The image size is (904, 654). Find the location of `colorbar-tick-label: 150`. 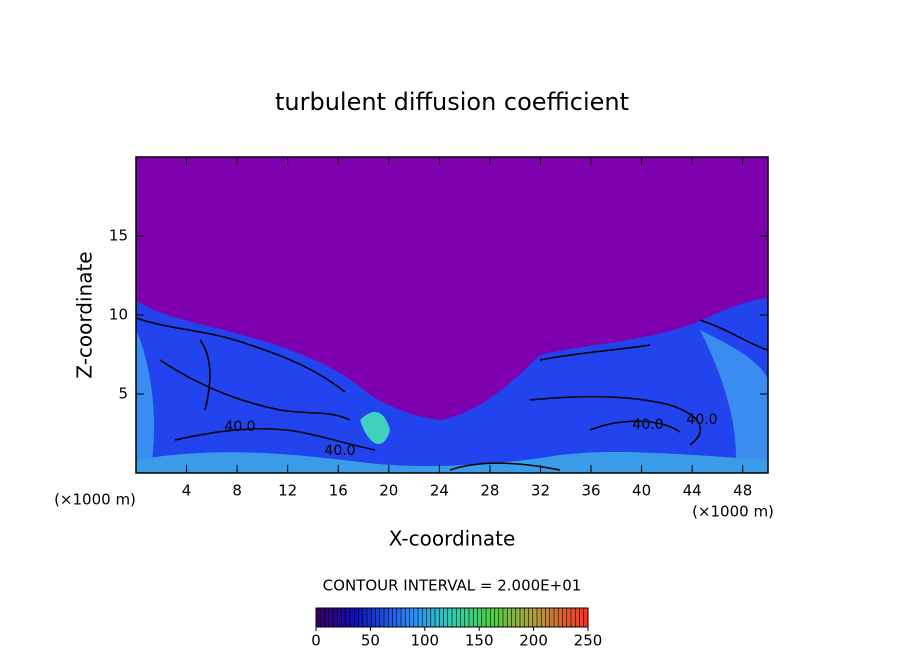

colorbar-tick-label: 150 is located at coordinates (479, 641).